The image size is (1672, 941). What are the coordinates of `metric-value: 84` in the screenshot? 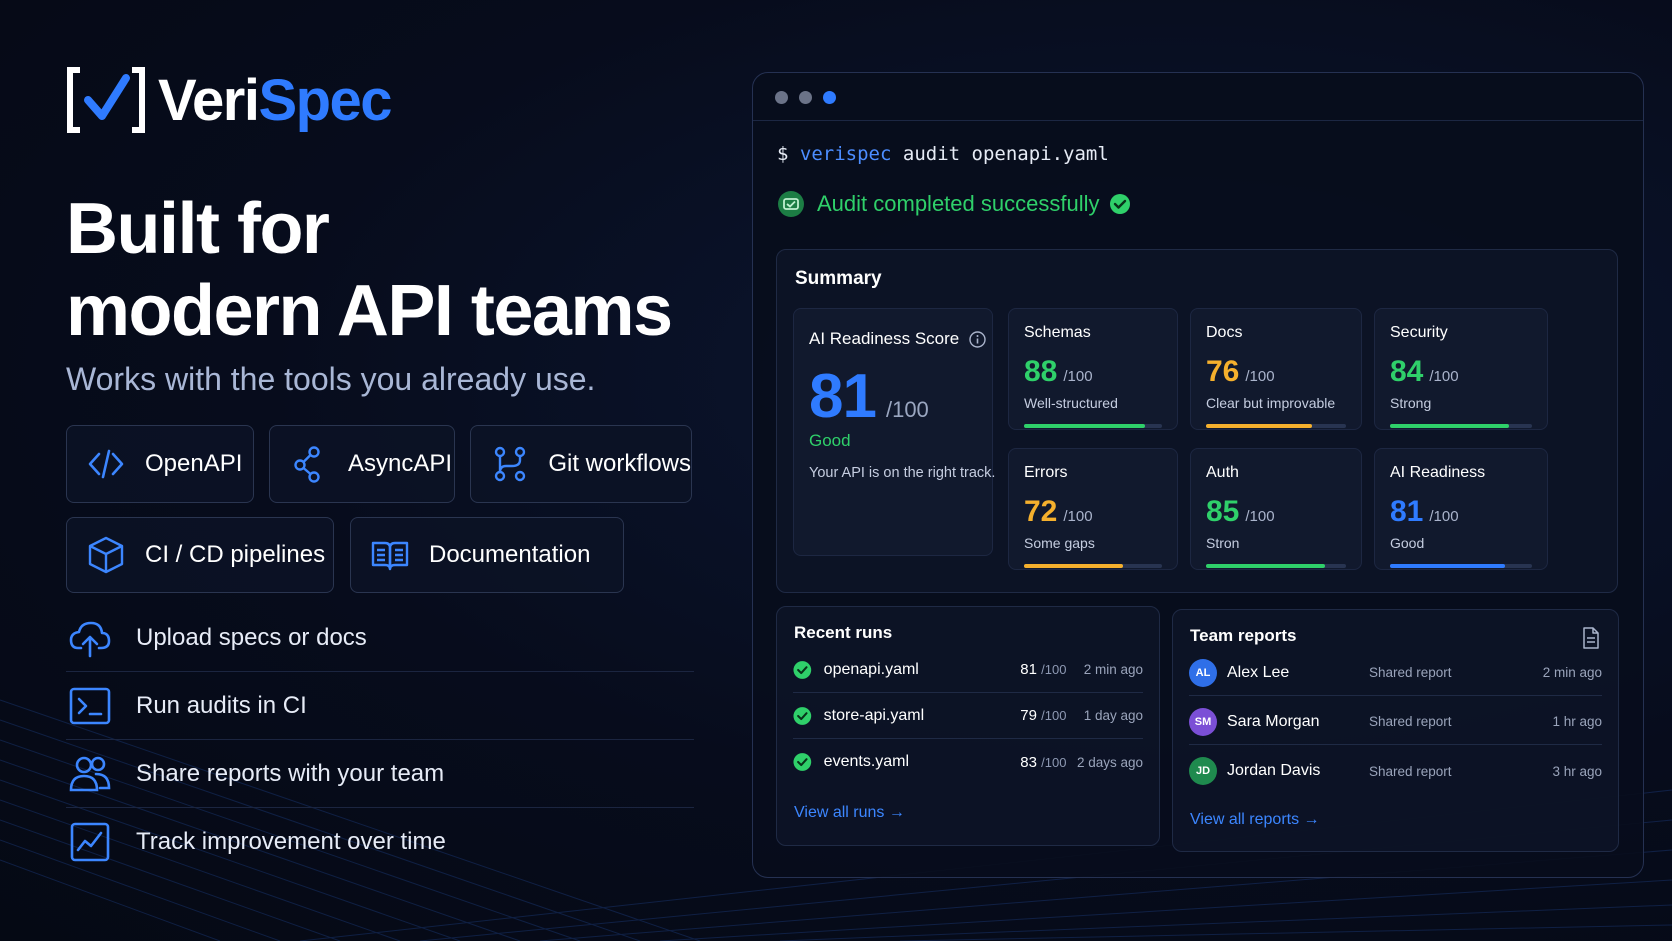 It's located at (1407, 371).